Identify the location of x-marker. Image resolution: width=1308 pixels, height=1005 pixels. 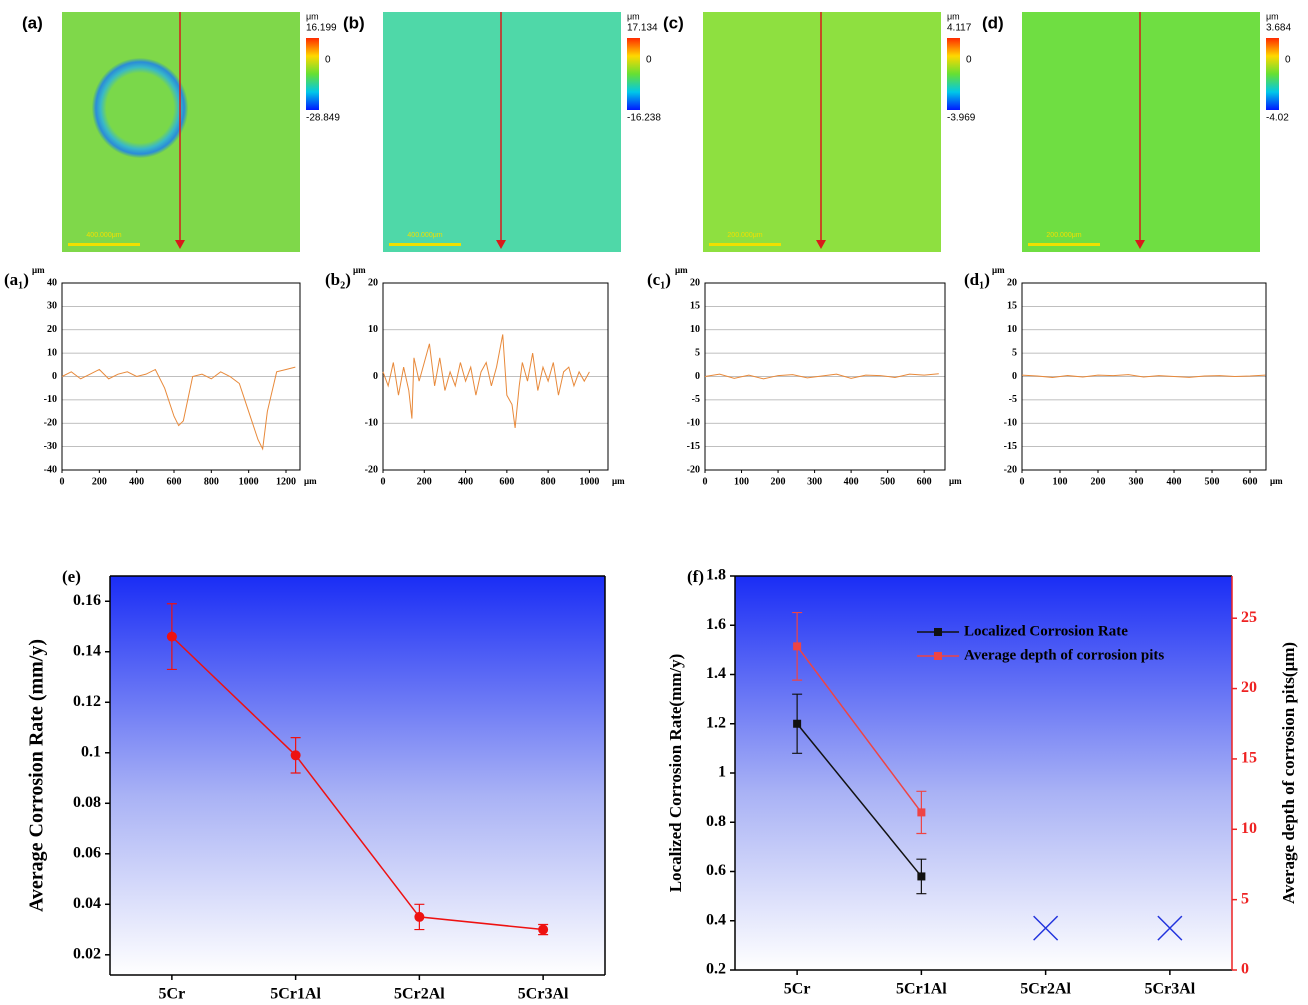
(1046, 928).